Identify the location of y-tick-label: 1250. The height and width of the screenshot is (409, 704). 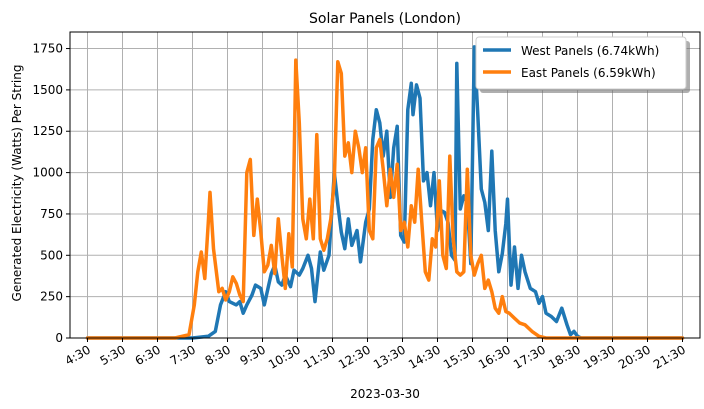
(47, 131).